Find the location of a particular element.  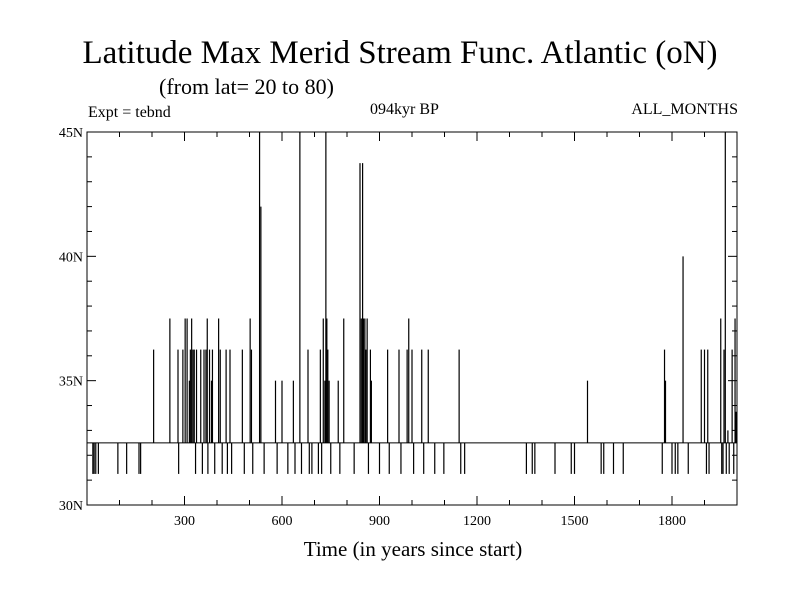

x-tick-label: 1500 is located at coordinates (575, 521).